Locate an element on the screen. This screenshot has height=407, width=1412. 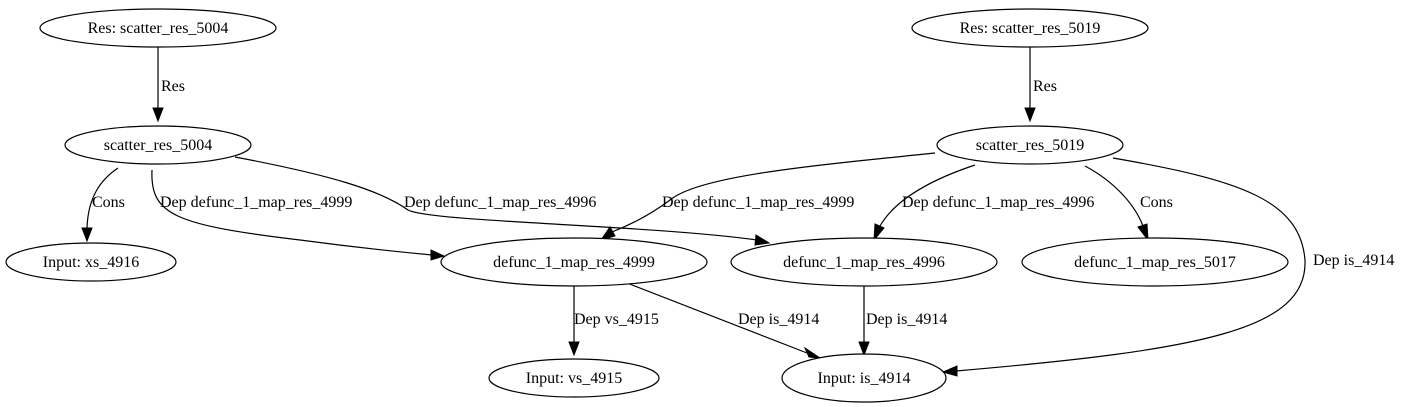
node-label: scatter_res_5019 is located at coordinates (1030, 145).